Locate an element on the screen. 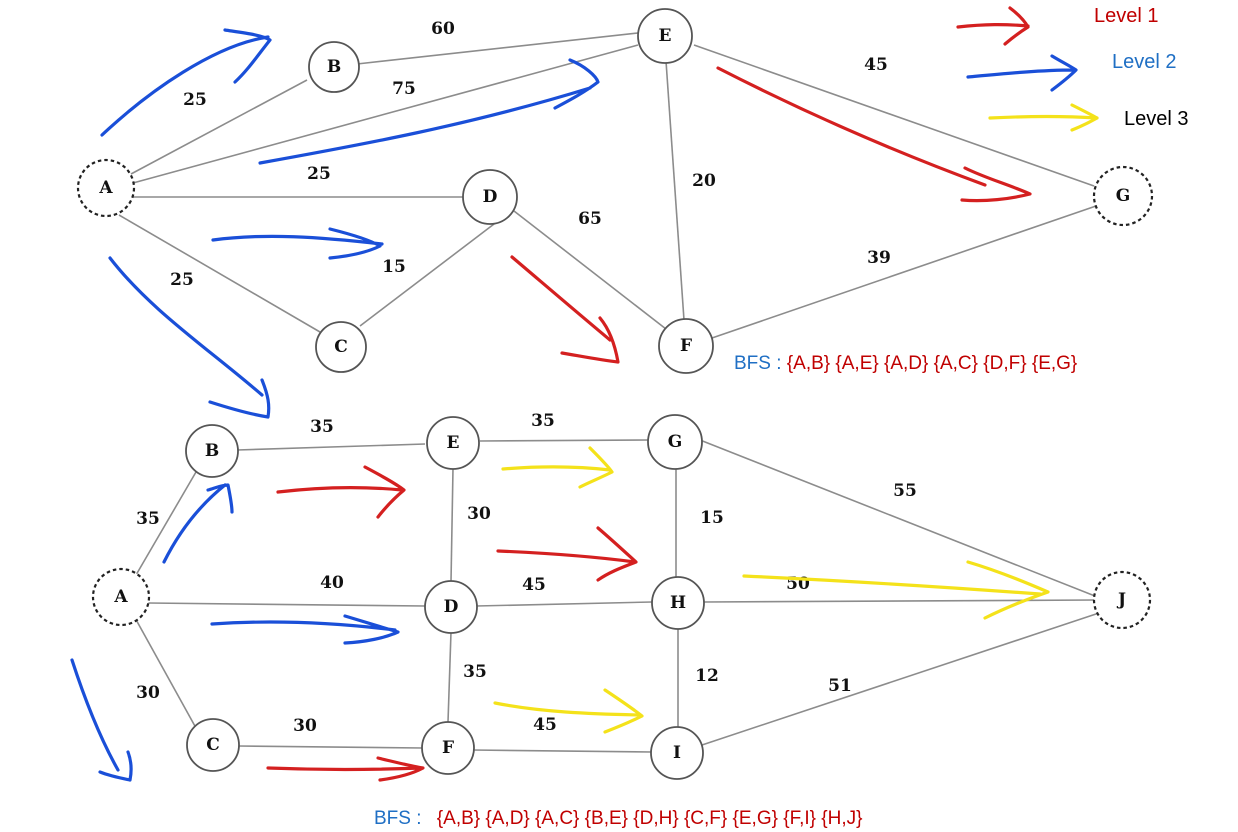 This screenshot has height=832, width=1238. svg-text: B is located at coordinates (334, 67).